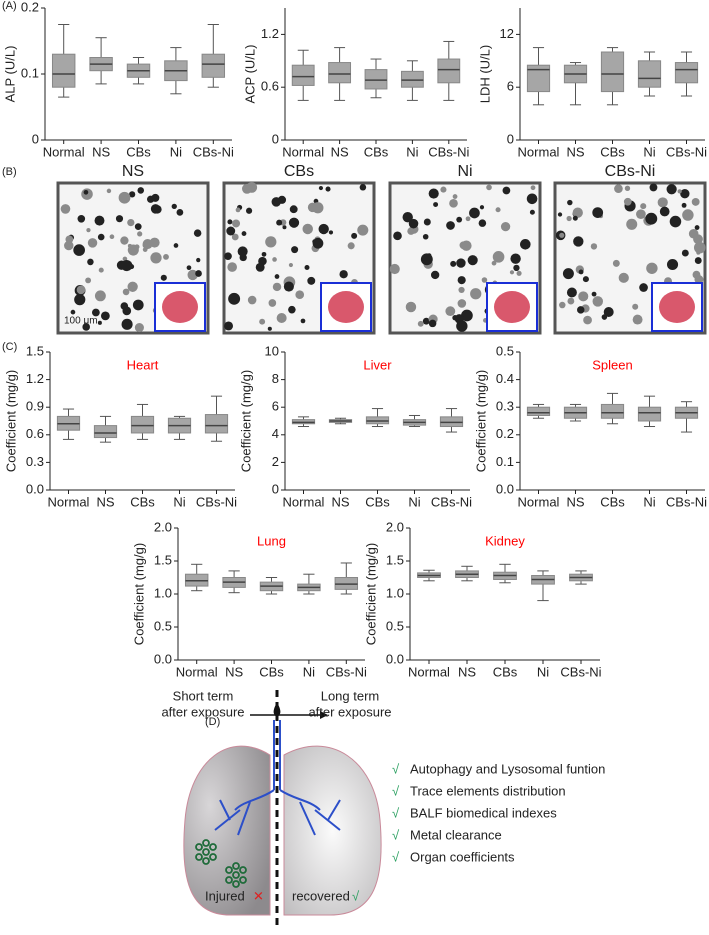  Describe the element at coordinates (30, 7) in the screenshot. I see `y-tick-label: 0.2` at that location.